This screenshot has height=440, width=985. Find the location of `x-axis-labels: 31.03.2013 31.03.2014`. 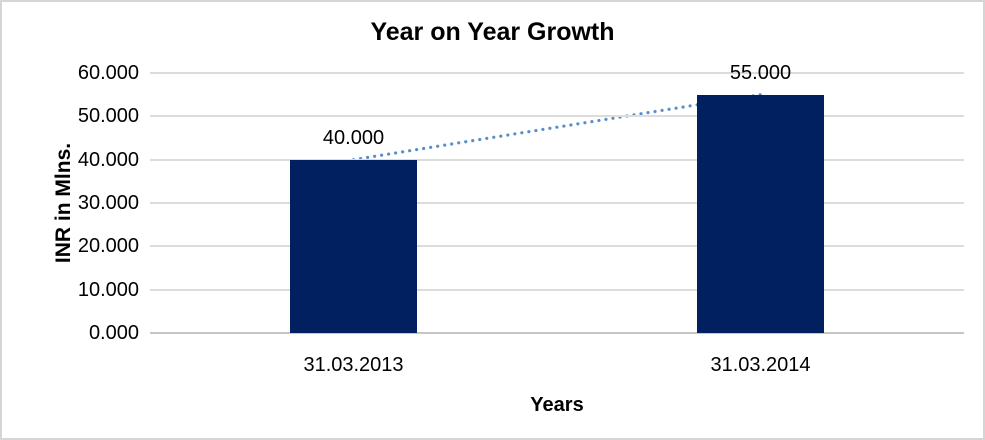

x-axis-labels: 31.03.2013 31.03.2014 is located at coordinates (557, 355).